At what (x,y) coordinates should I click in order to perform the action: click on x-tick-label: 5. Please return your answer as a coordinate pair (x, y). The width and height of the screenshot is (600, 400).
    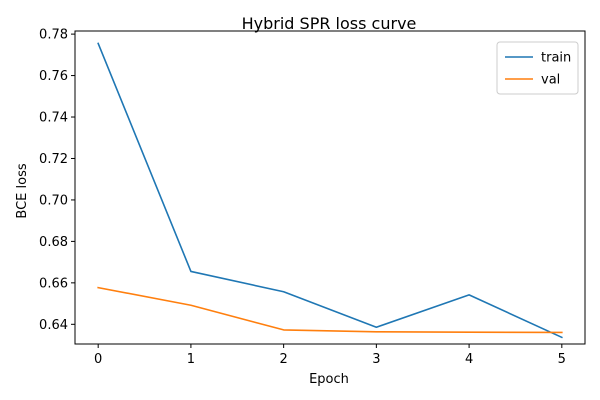
    Looking at the image, I should click on (562, 359).